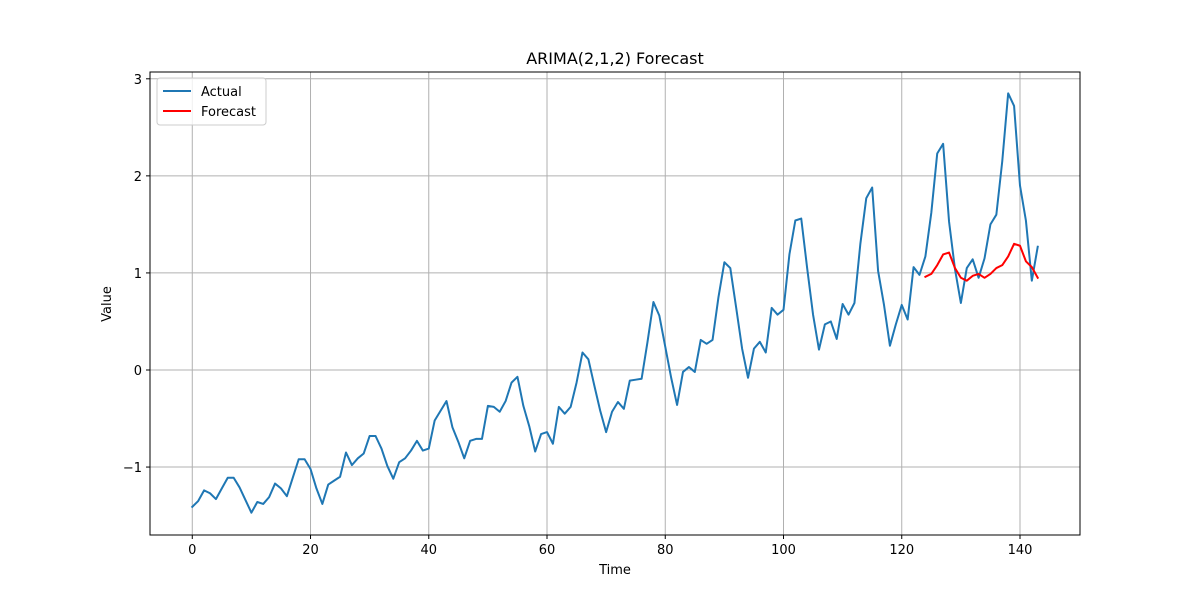  Describe the element at coordinates (615, 58) in the screenshot. I see `chart-title: ARIMA(2,1,2) Forecast` at that location.